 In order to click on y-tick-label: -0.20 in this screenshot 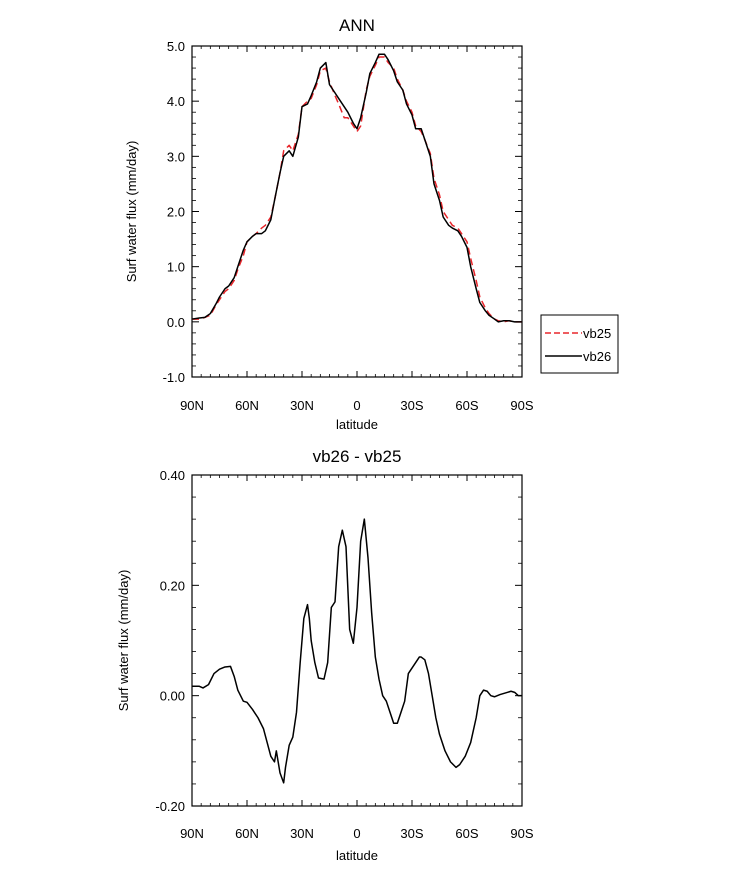, I will do `click(170, 806)`.